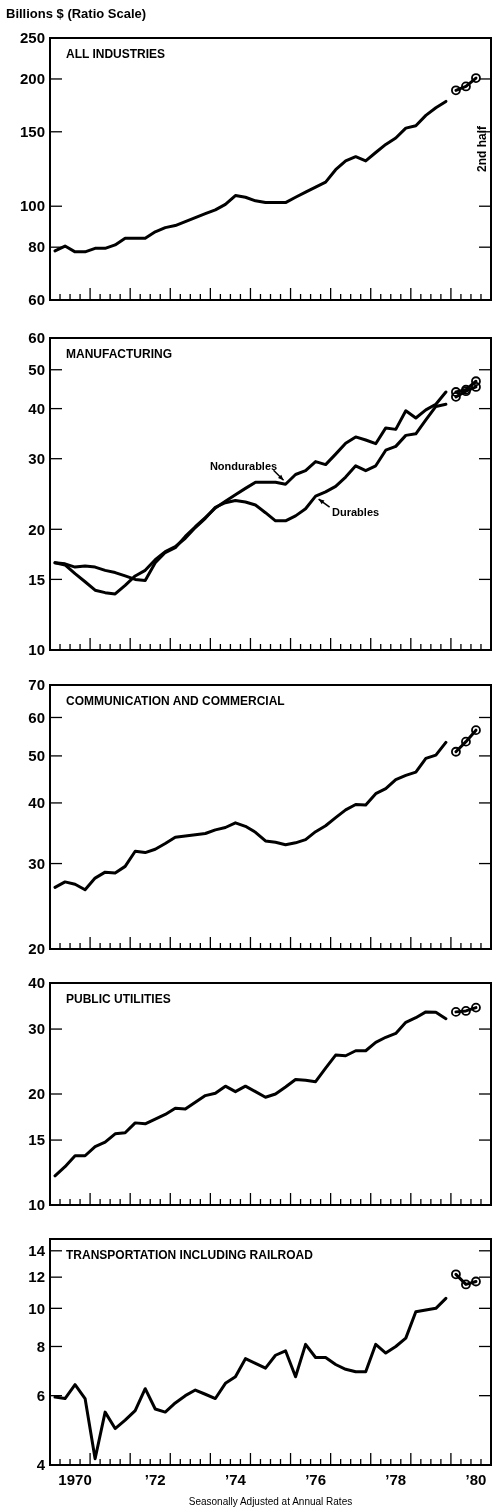 This screenshot has height=1511, width=493. What do you see at coordinates (32, 79) in the screenshot?
I see `y-tick-label: 200` at bounding box center [32, 79].